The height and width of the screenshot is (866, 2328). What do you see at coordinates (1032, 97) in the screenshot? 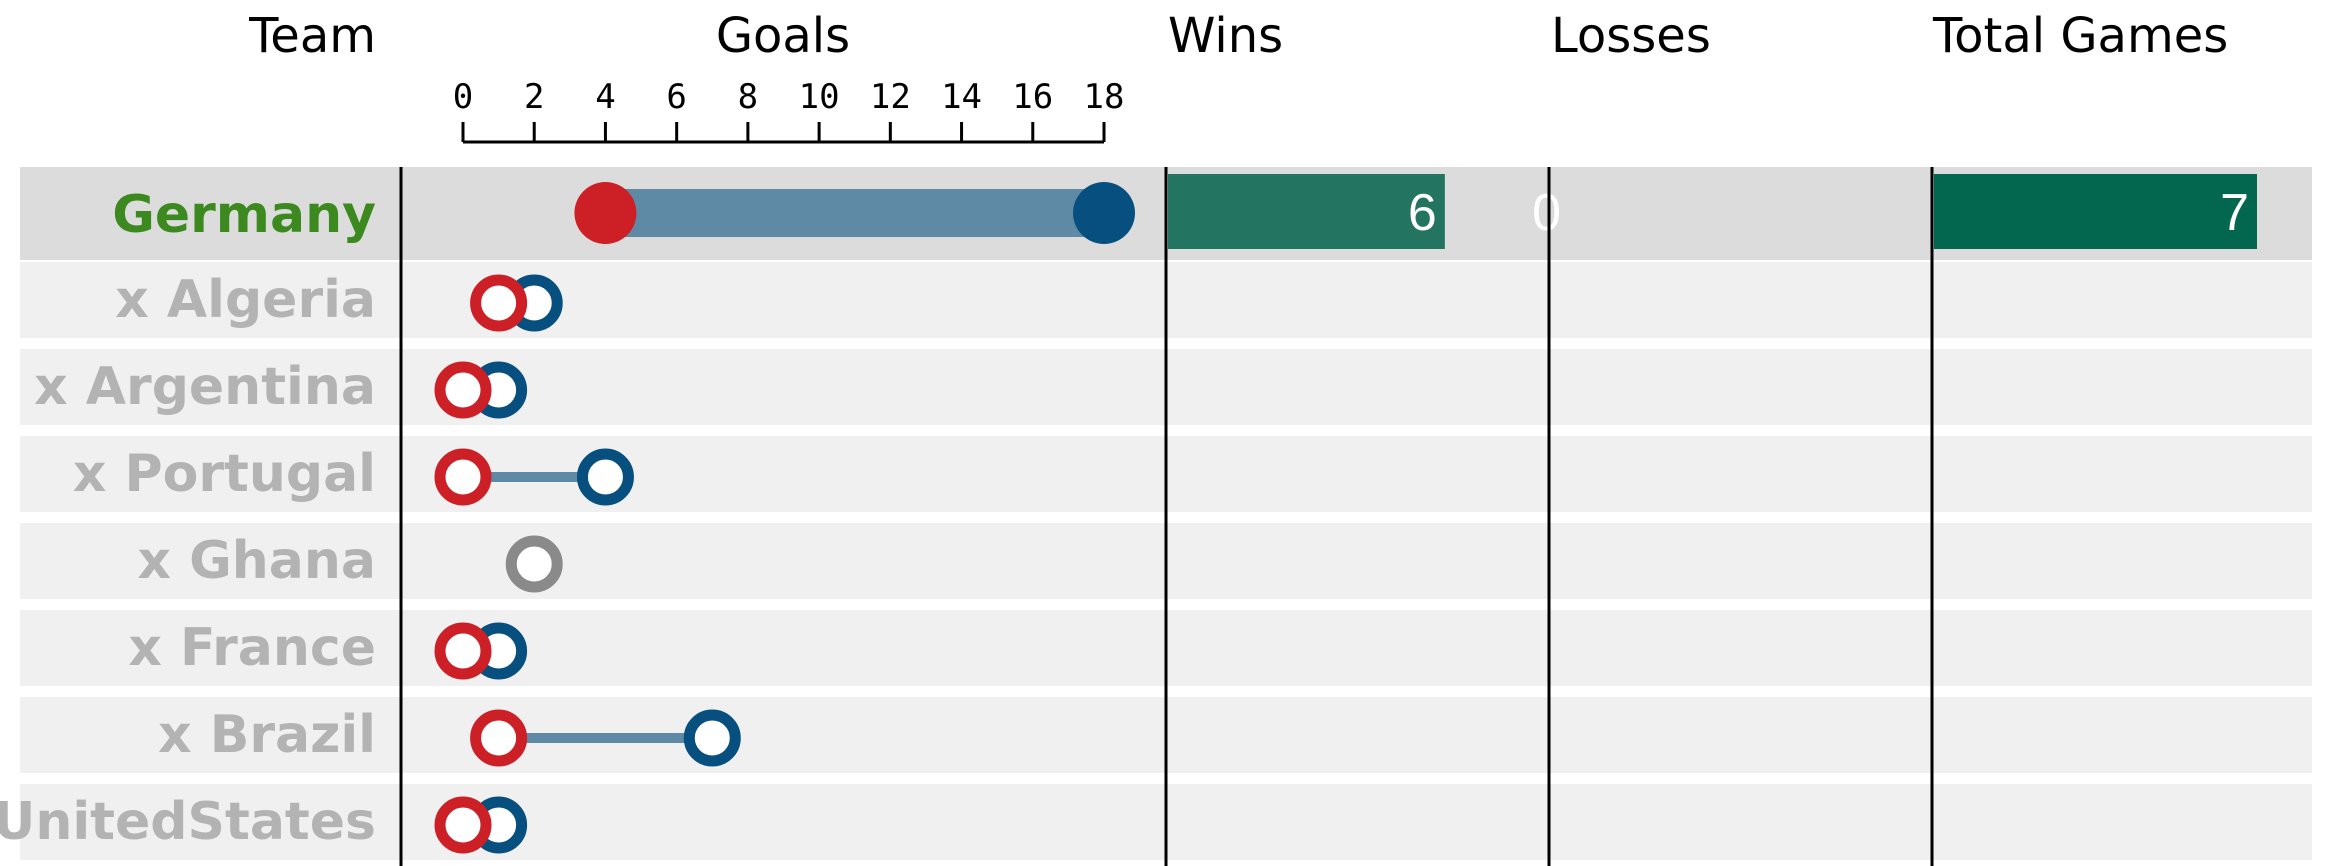
I see `goals-axis-tick-label: 16` at bounding box center [1032, 97].